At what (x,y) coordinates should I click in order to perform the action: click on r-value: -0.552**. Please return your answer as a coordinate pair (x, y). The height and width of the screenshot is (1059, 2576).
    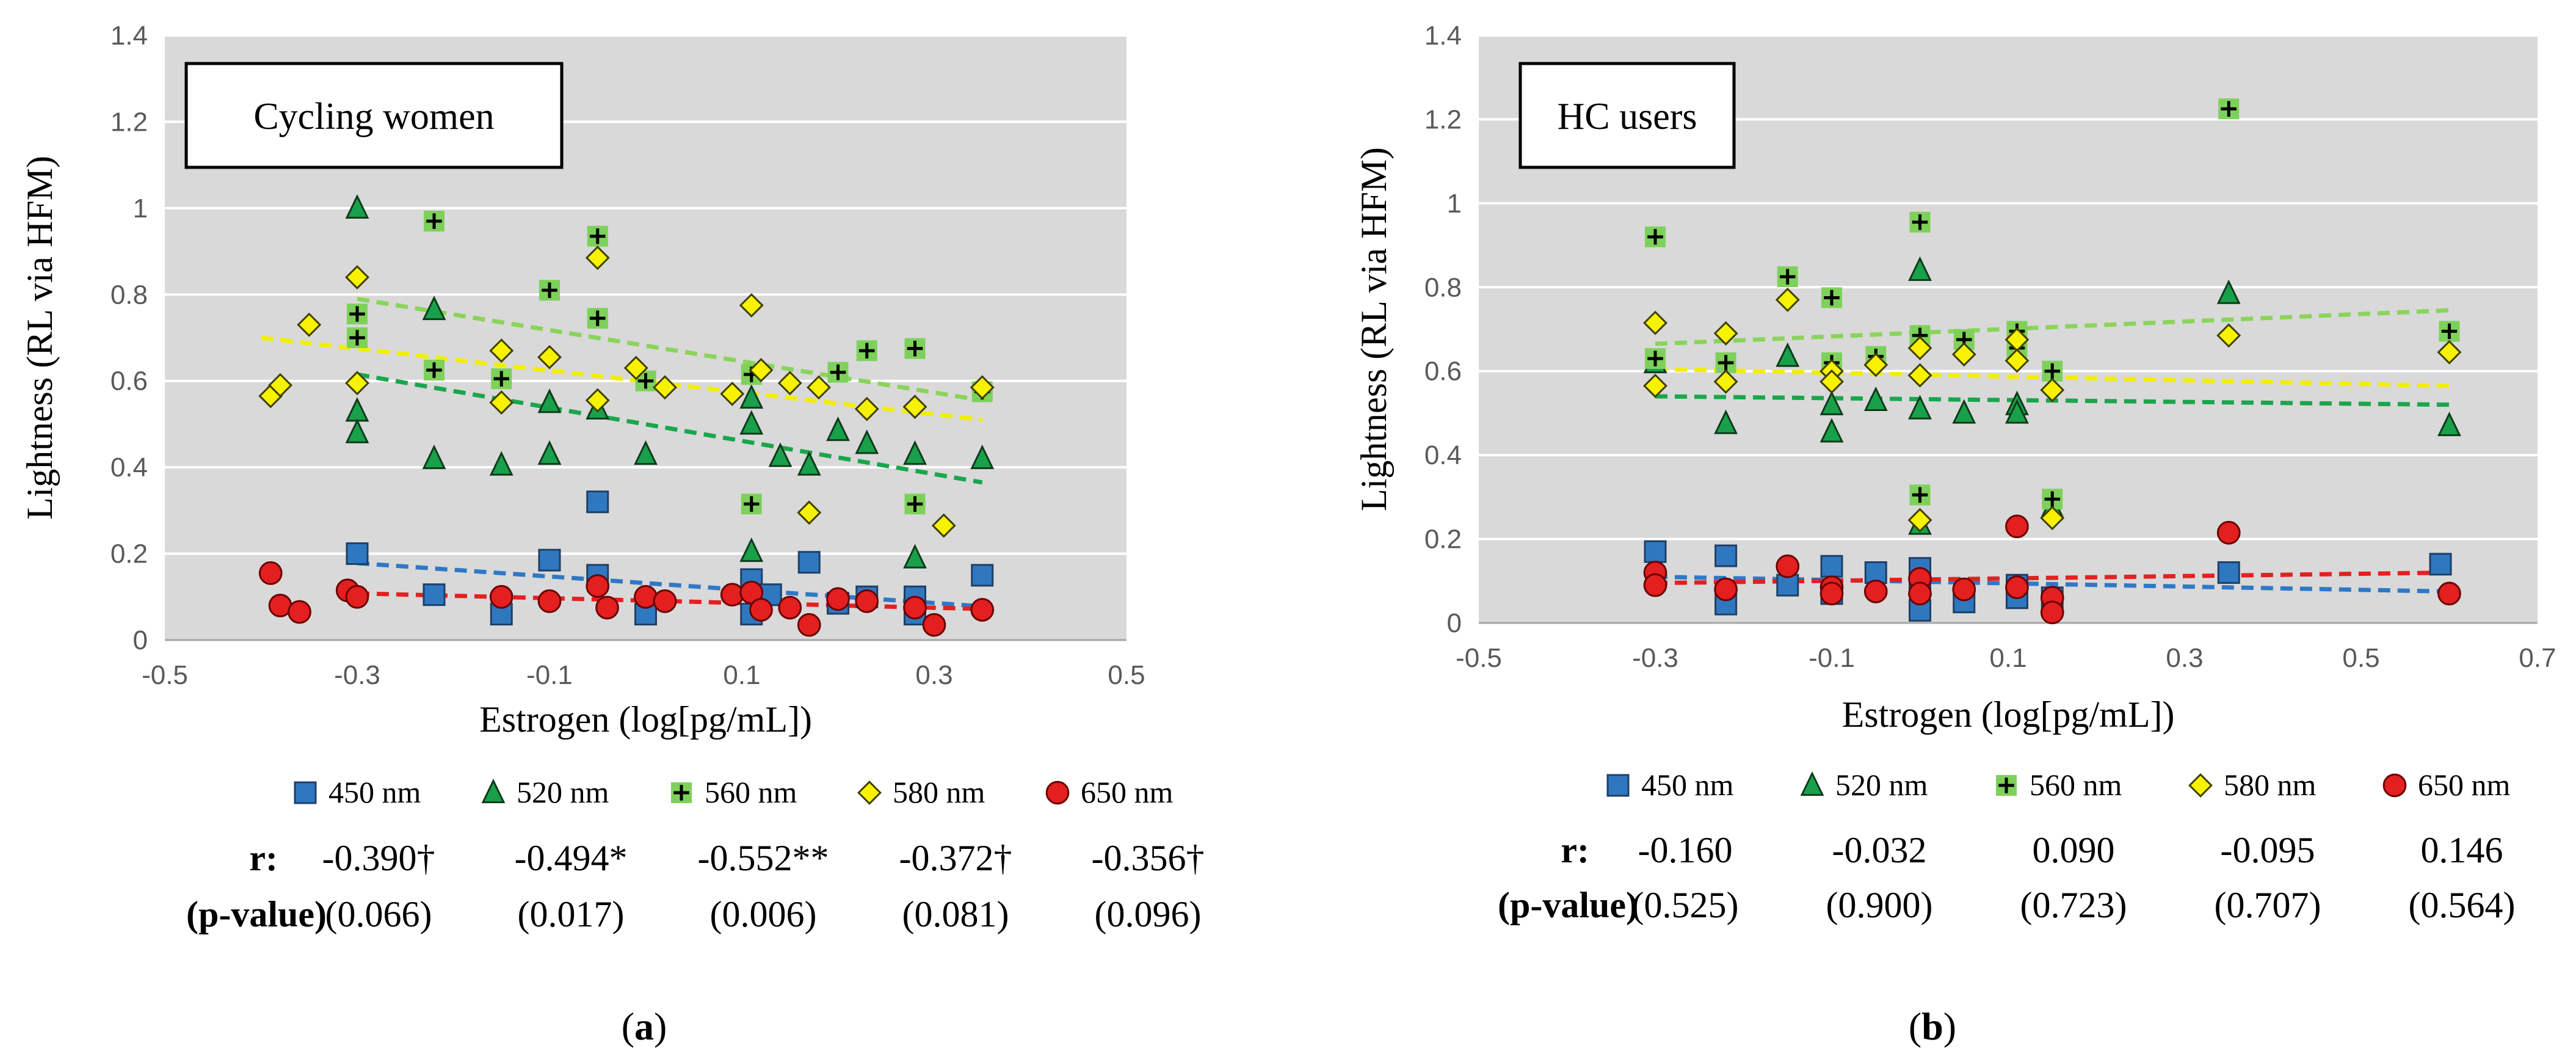
    Looking at the image, I should click on (763, 858).